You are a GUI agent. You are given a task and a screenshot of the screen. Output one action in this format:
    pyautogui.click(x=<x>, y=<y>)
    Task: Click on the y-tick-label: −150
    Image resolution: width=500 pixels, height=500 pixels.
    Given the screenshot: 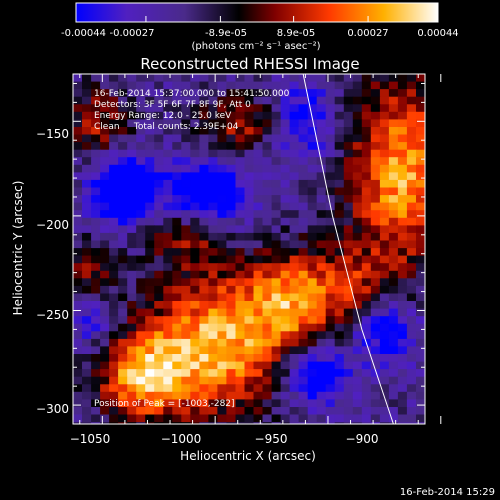 What is the action you would take?
    pyautogui.click(x=52, y=134)
    